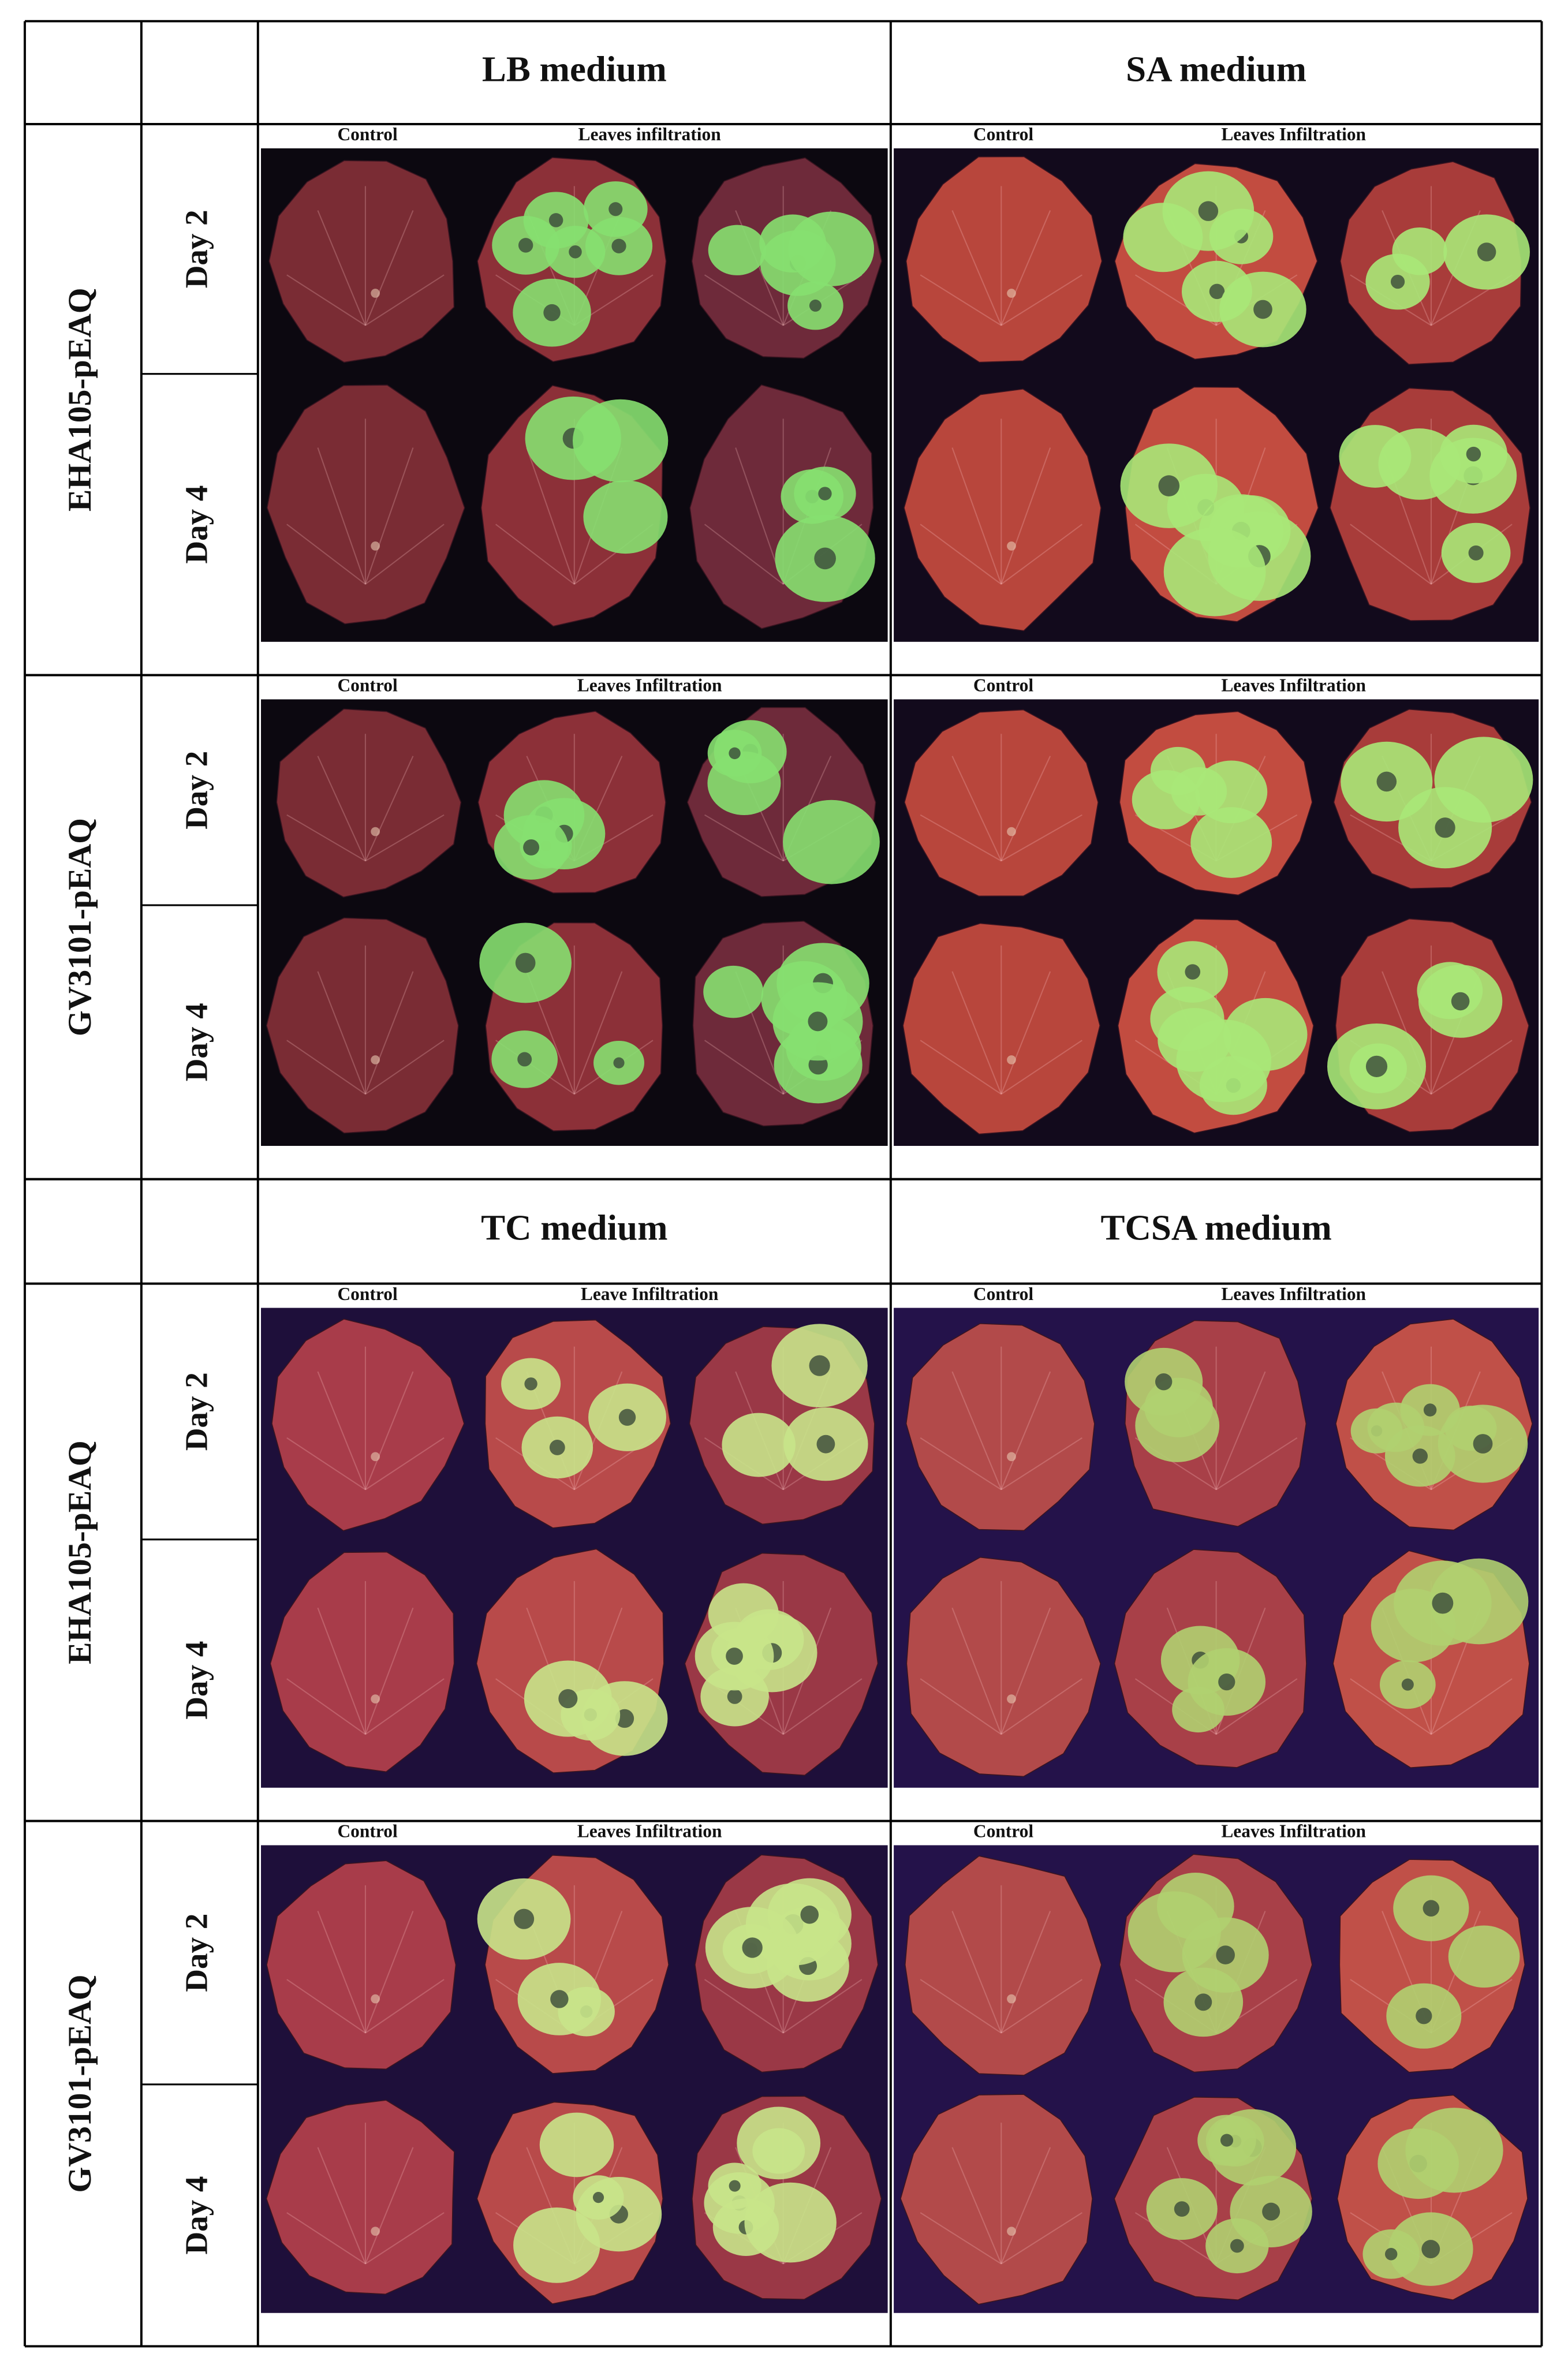 The image size is (1568, 2372). What do you see at coordinates (196, 249) in the screenshot?
I see `day-label: Day 2` at bounding box center [196, 249].